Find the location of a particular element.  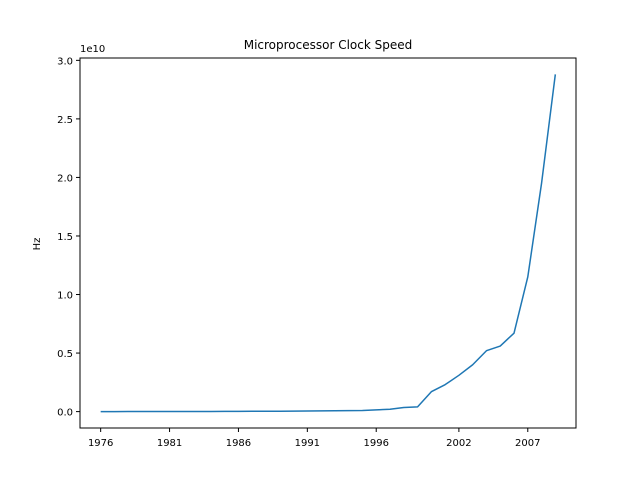

y-tick-label: 1.0 is located at coordinates (65, 296).